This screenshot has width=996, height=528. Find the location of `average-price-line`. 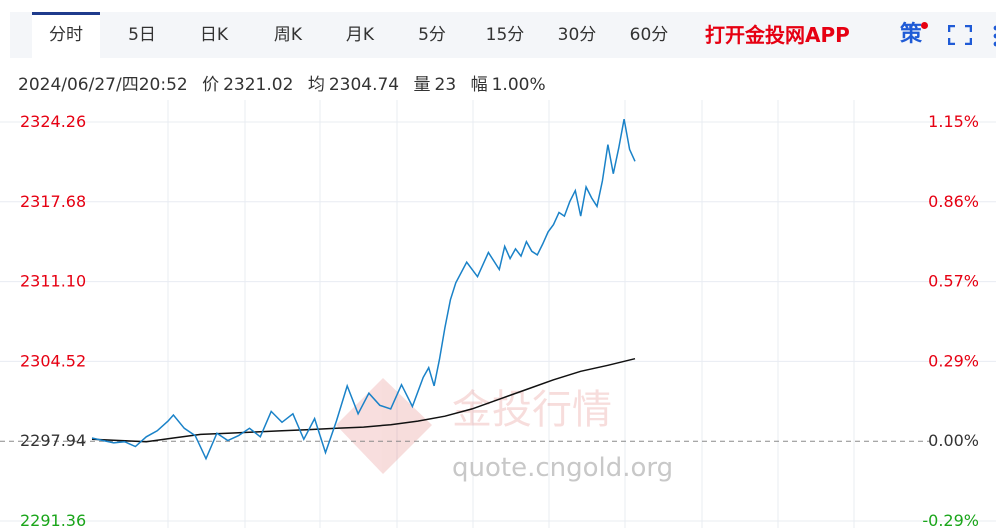

average-price-line is located at coordinates (363, 400).